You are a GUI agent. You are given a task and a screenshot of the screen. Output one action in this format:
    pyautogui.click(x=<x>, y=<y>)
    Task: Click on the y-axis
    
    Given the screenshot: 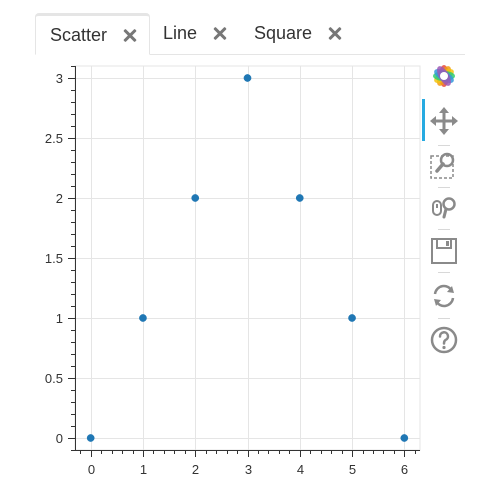 What is the action you would take?
    pyautogui.click(x=72, y=258)
    